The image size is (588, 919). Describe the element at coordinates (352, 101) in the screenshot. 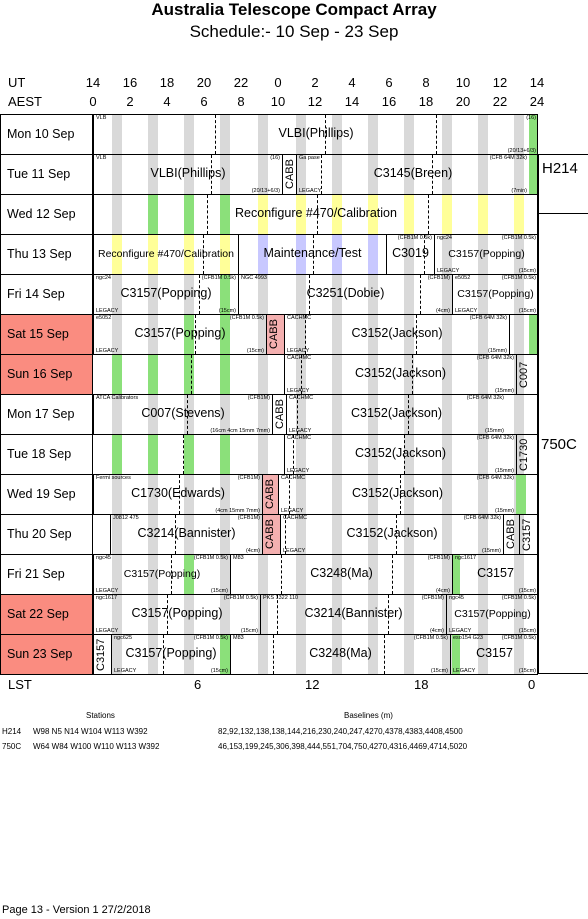

I see `aest-tick: 14` at that location.